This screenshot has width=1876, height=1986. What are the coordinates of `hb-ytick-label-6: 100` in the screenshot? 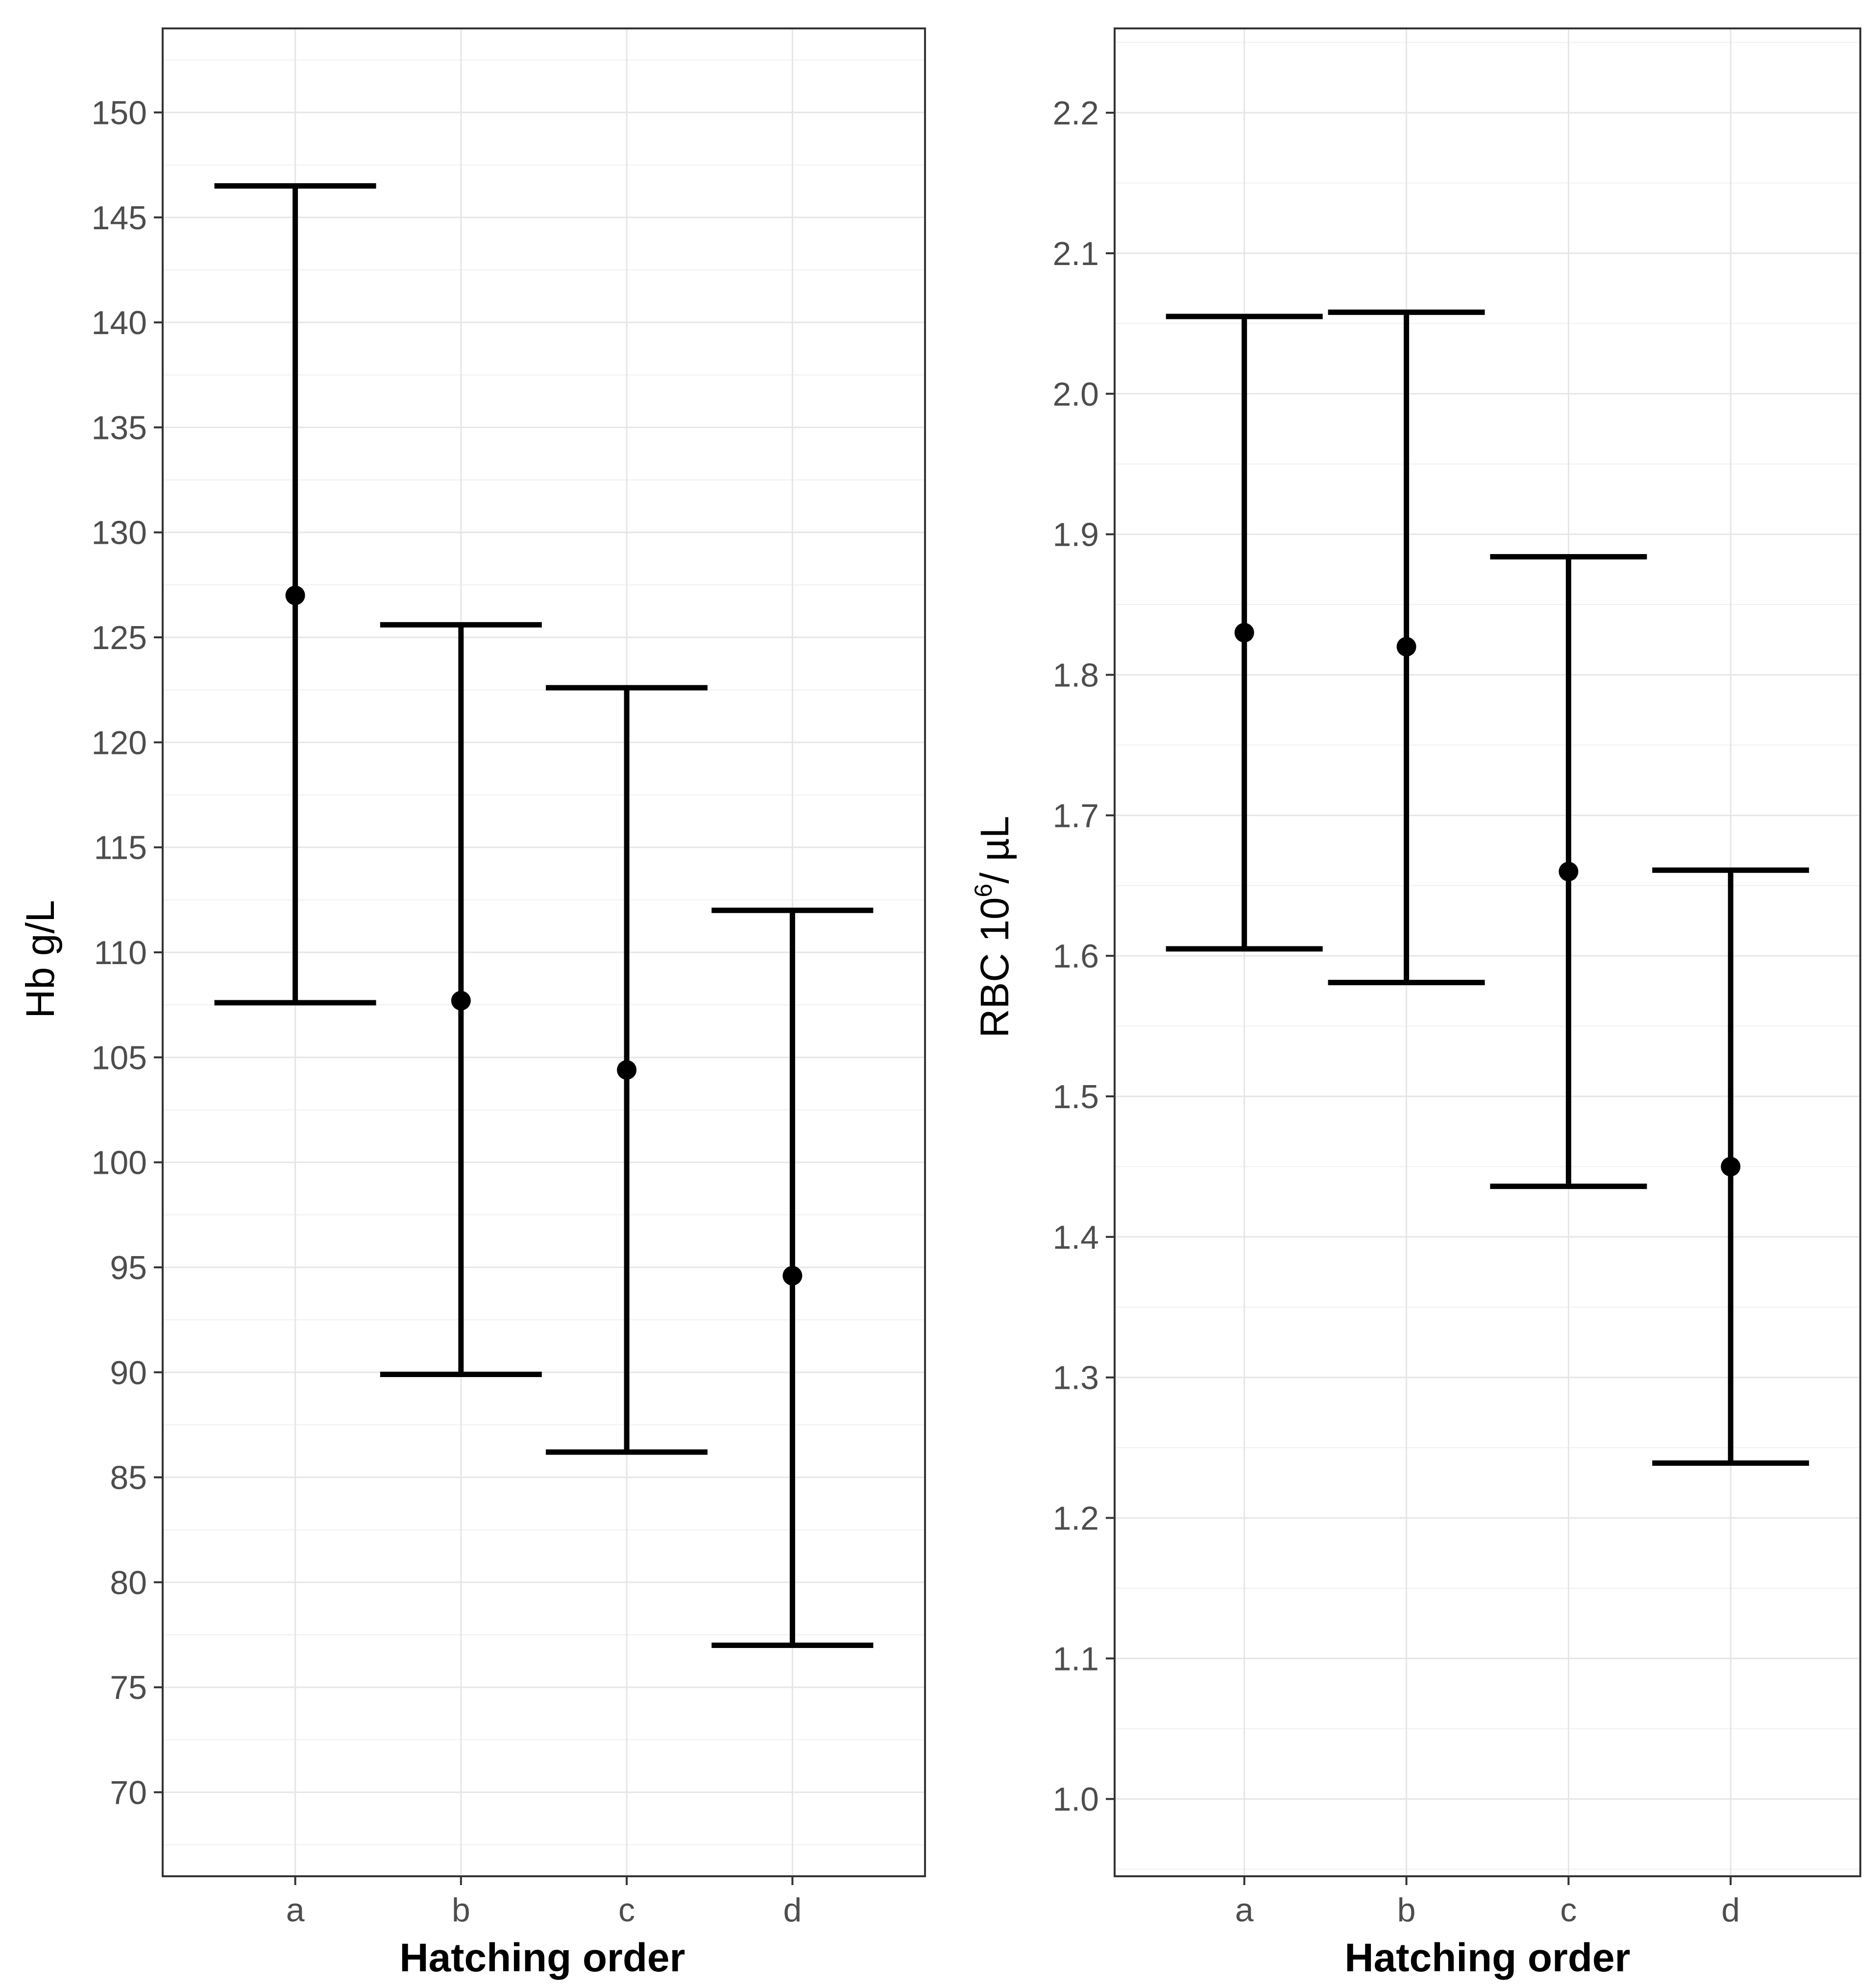 It's located at (119, 1163).